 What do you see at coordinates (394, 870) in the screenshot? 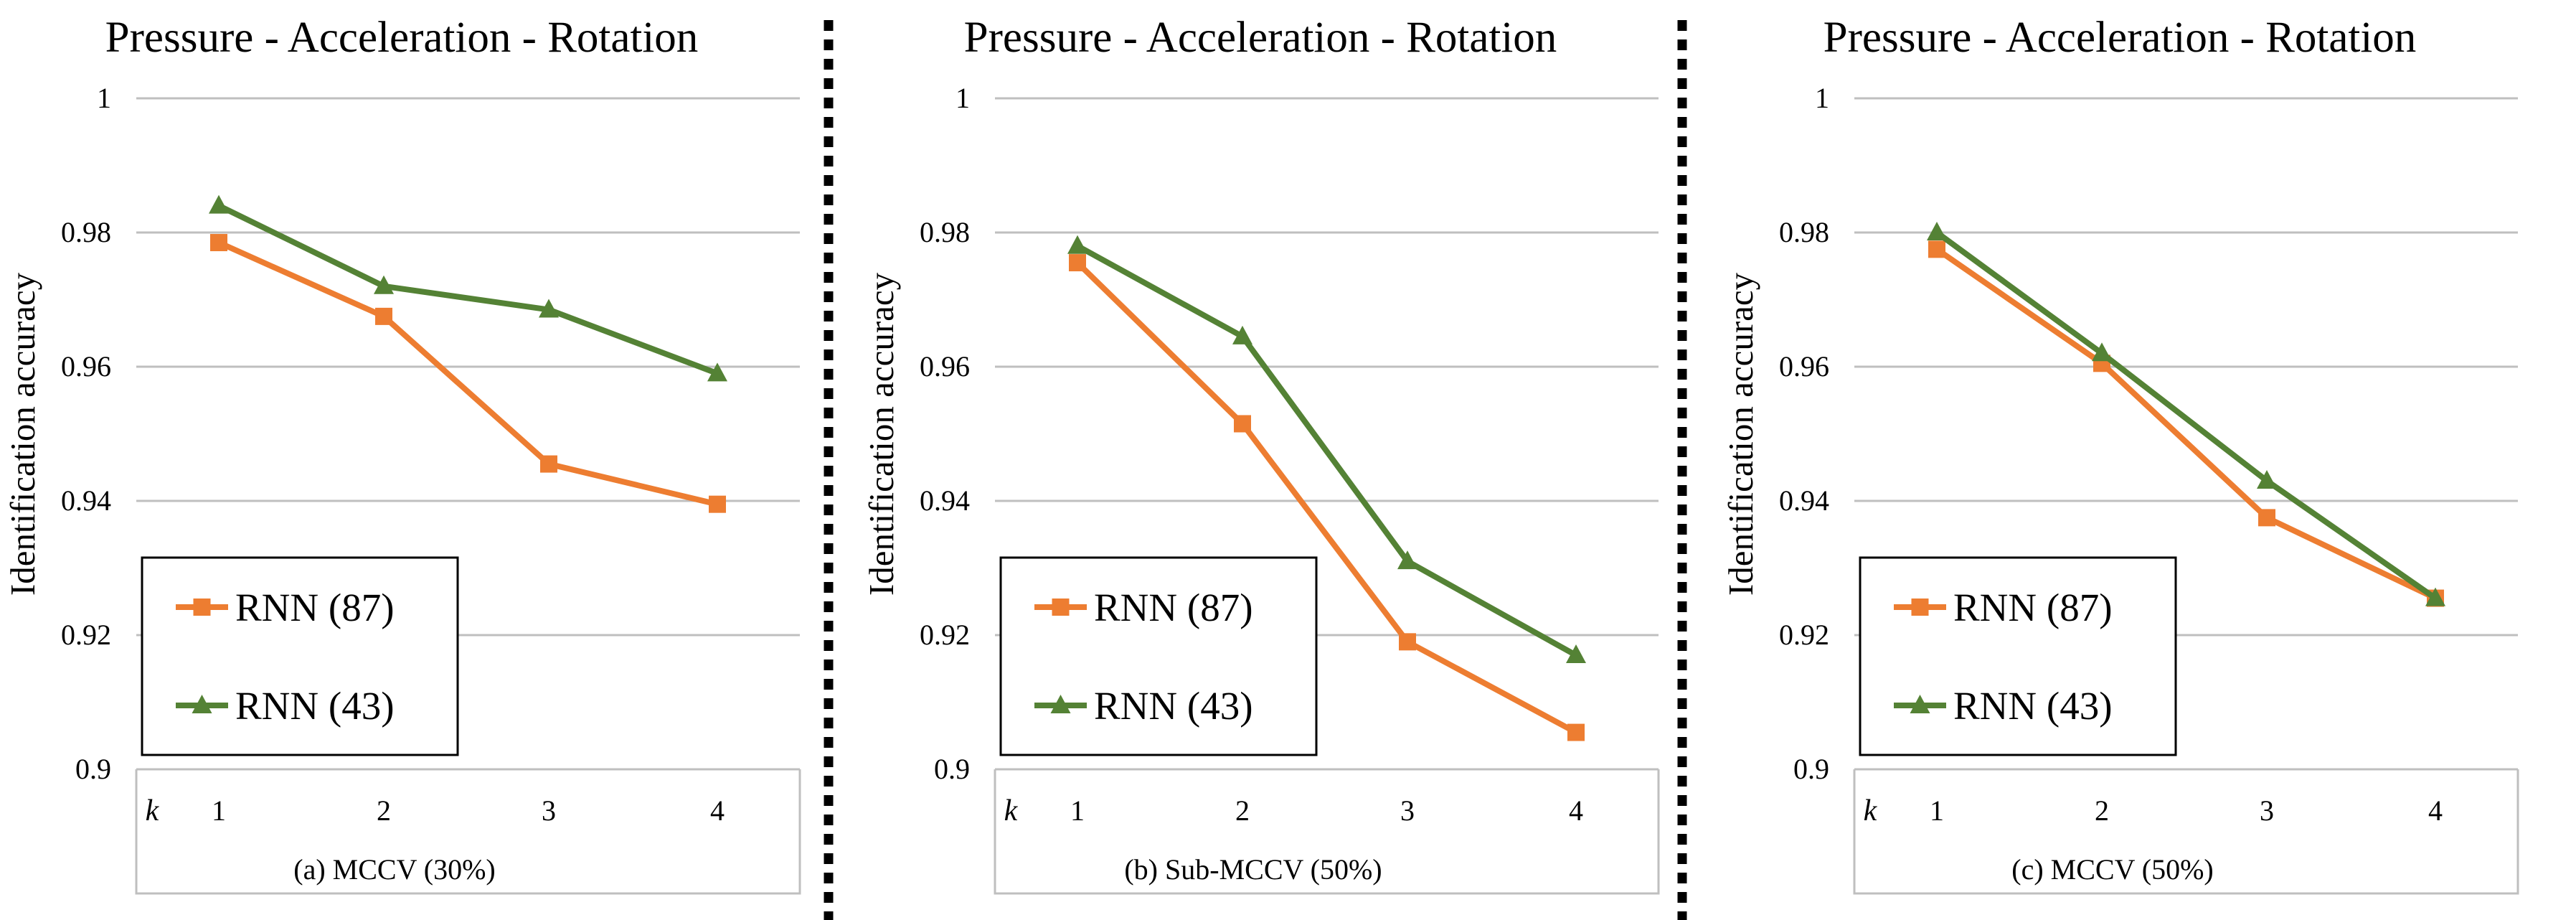
I see `chart-caption: (a) MCCV (30%)` at bounding box center [394, 870].